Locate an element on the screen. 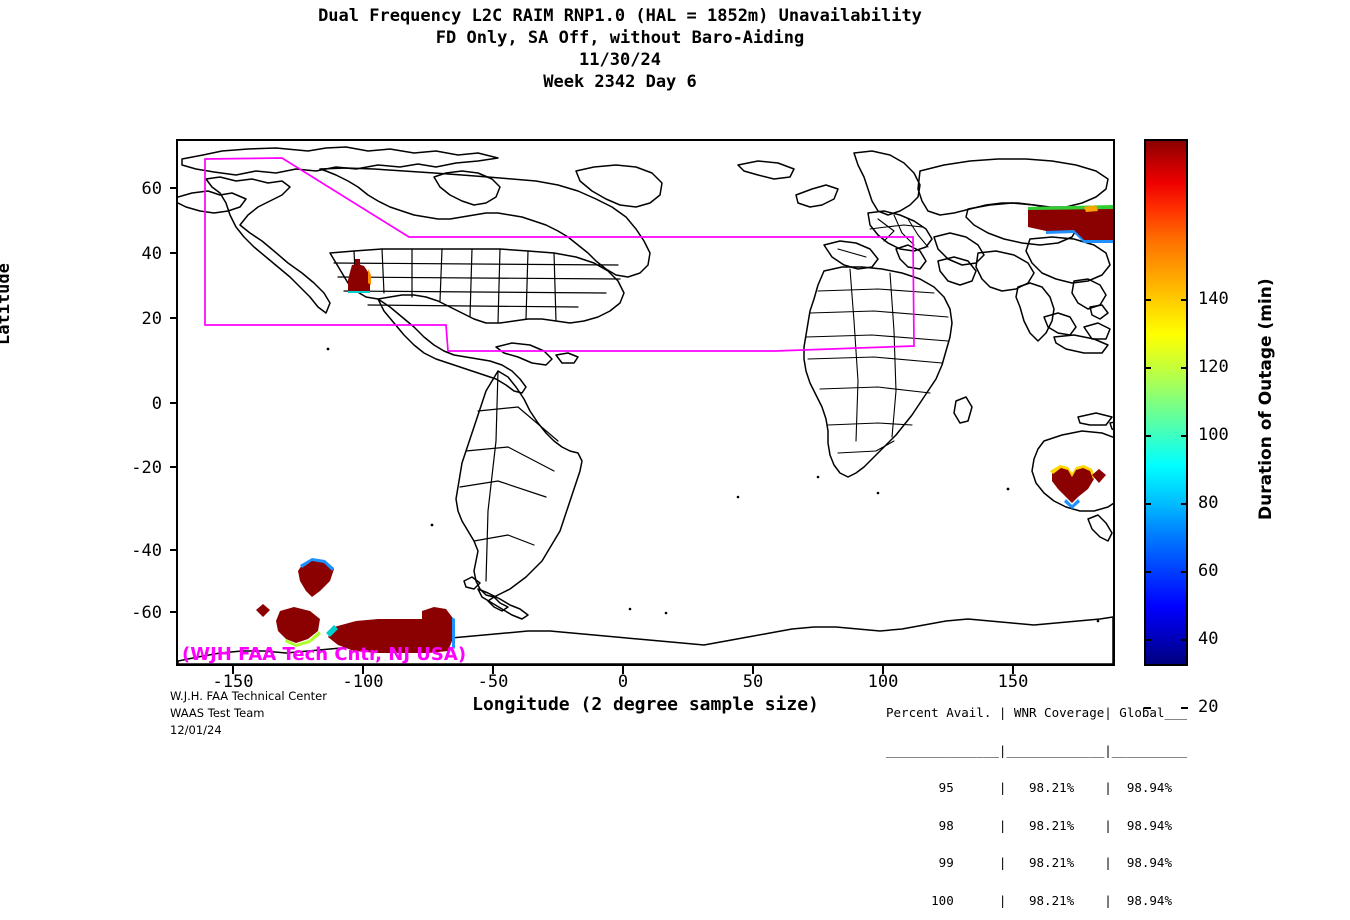 Image resolution: width=1350 pixels, height=920 pixels. arctic-archipelago is located at coordinates (340, 161).